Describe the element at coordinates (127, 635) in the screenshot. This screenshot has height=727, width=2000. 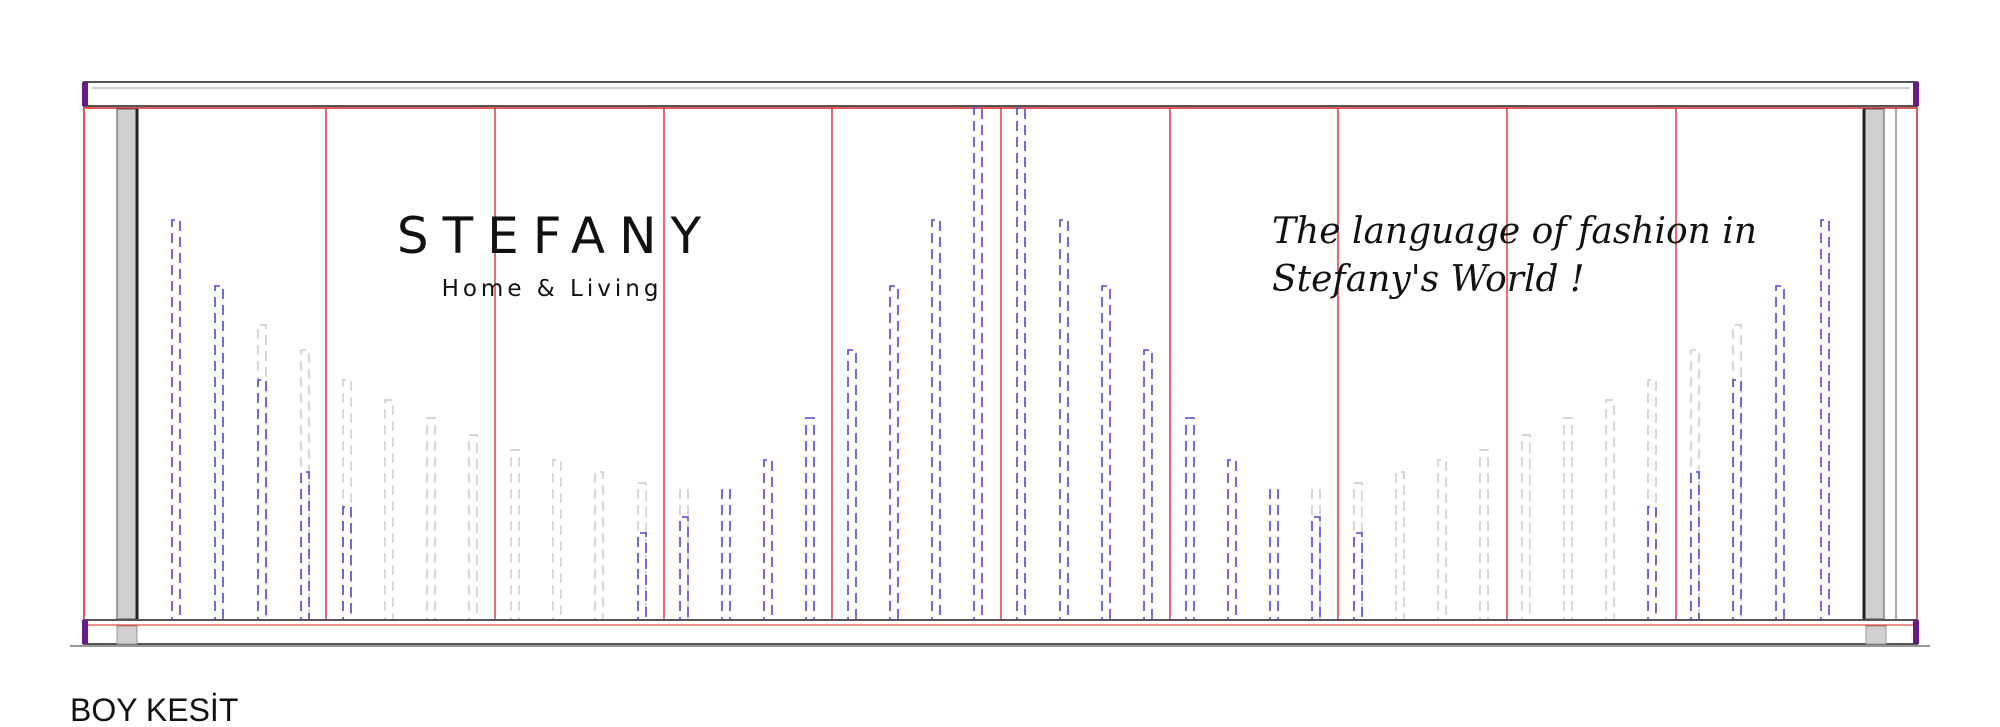
I see `left-column-foot` at that location.